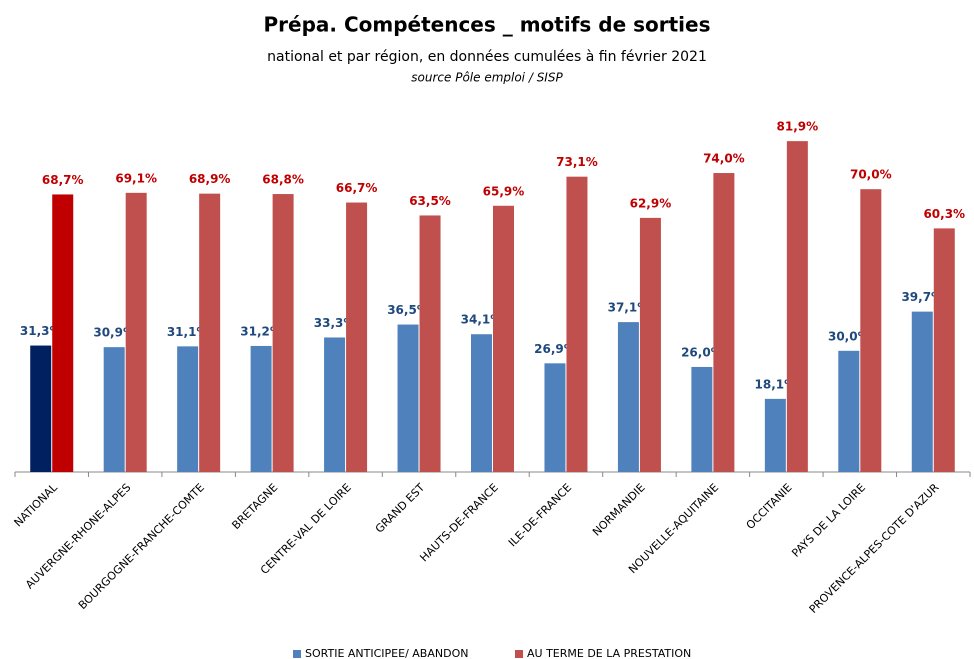  What do you see at coordinates (357, 188) in the screenshot?
I see `value-label: 66,7%` at bounding box center [357, 188].